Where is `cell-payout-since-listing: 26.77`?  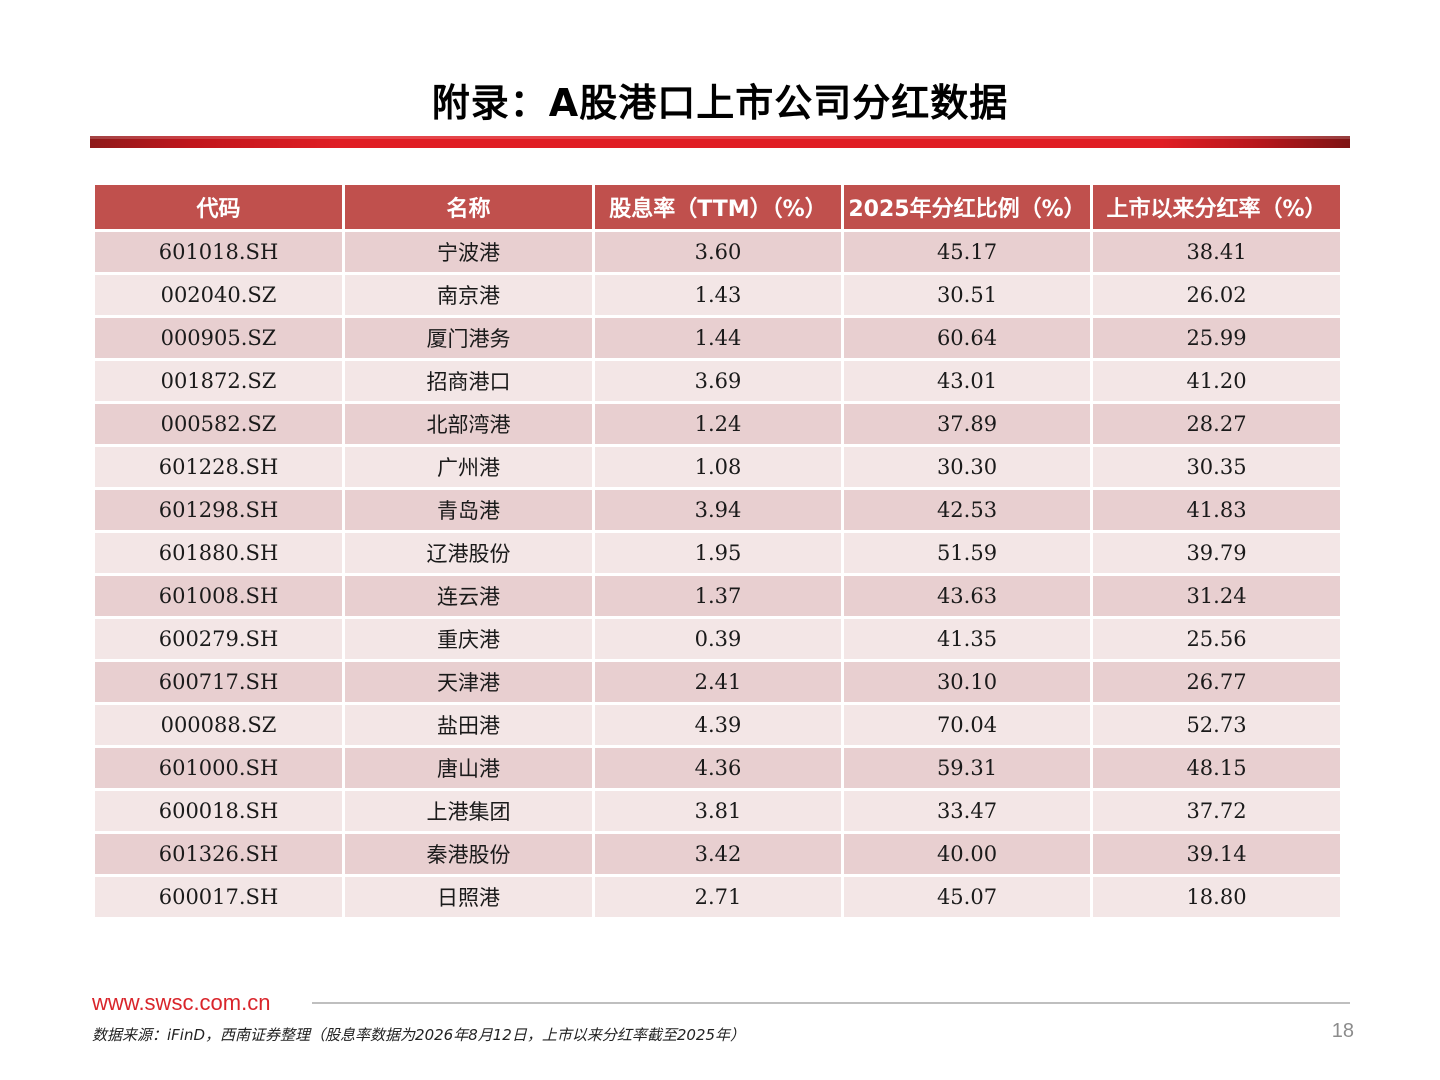
cell-payout-since-listing: 26.77 is located at coordinates (1216, 682).